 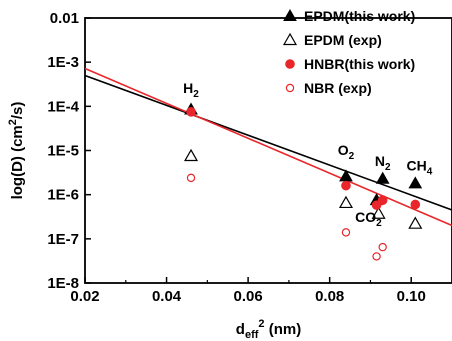 What do you see at coordinates (329, 296) in the screenshot?
I see `x-tick-label: 0.08` at bounding box center [329, 296].